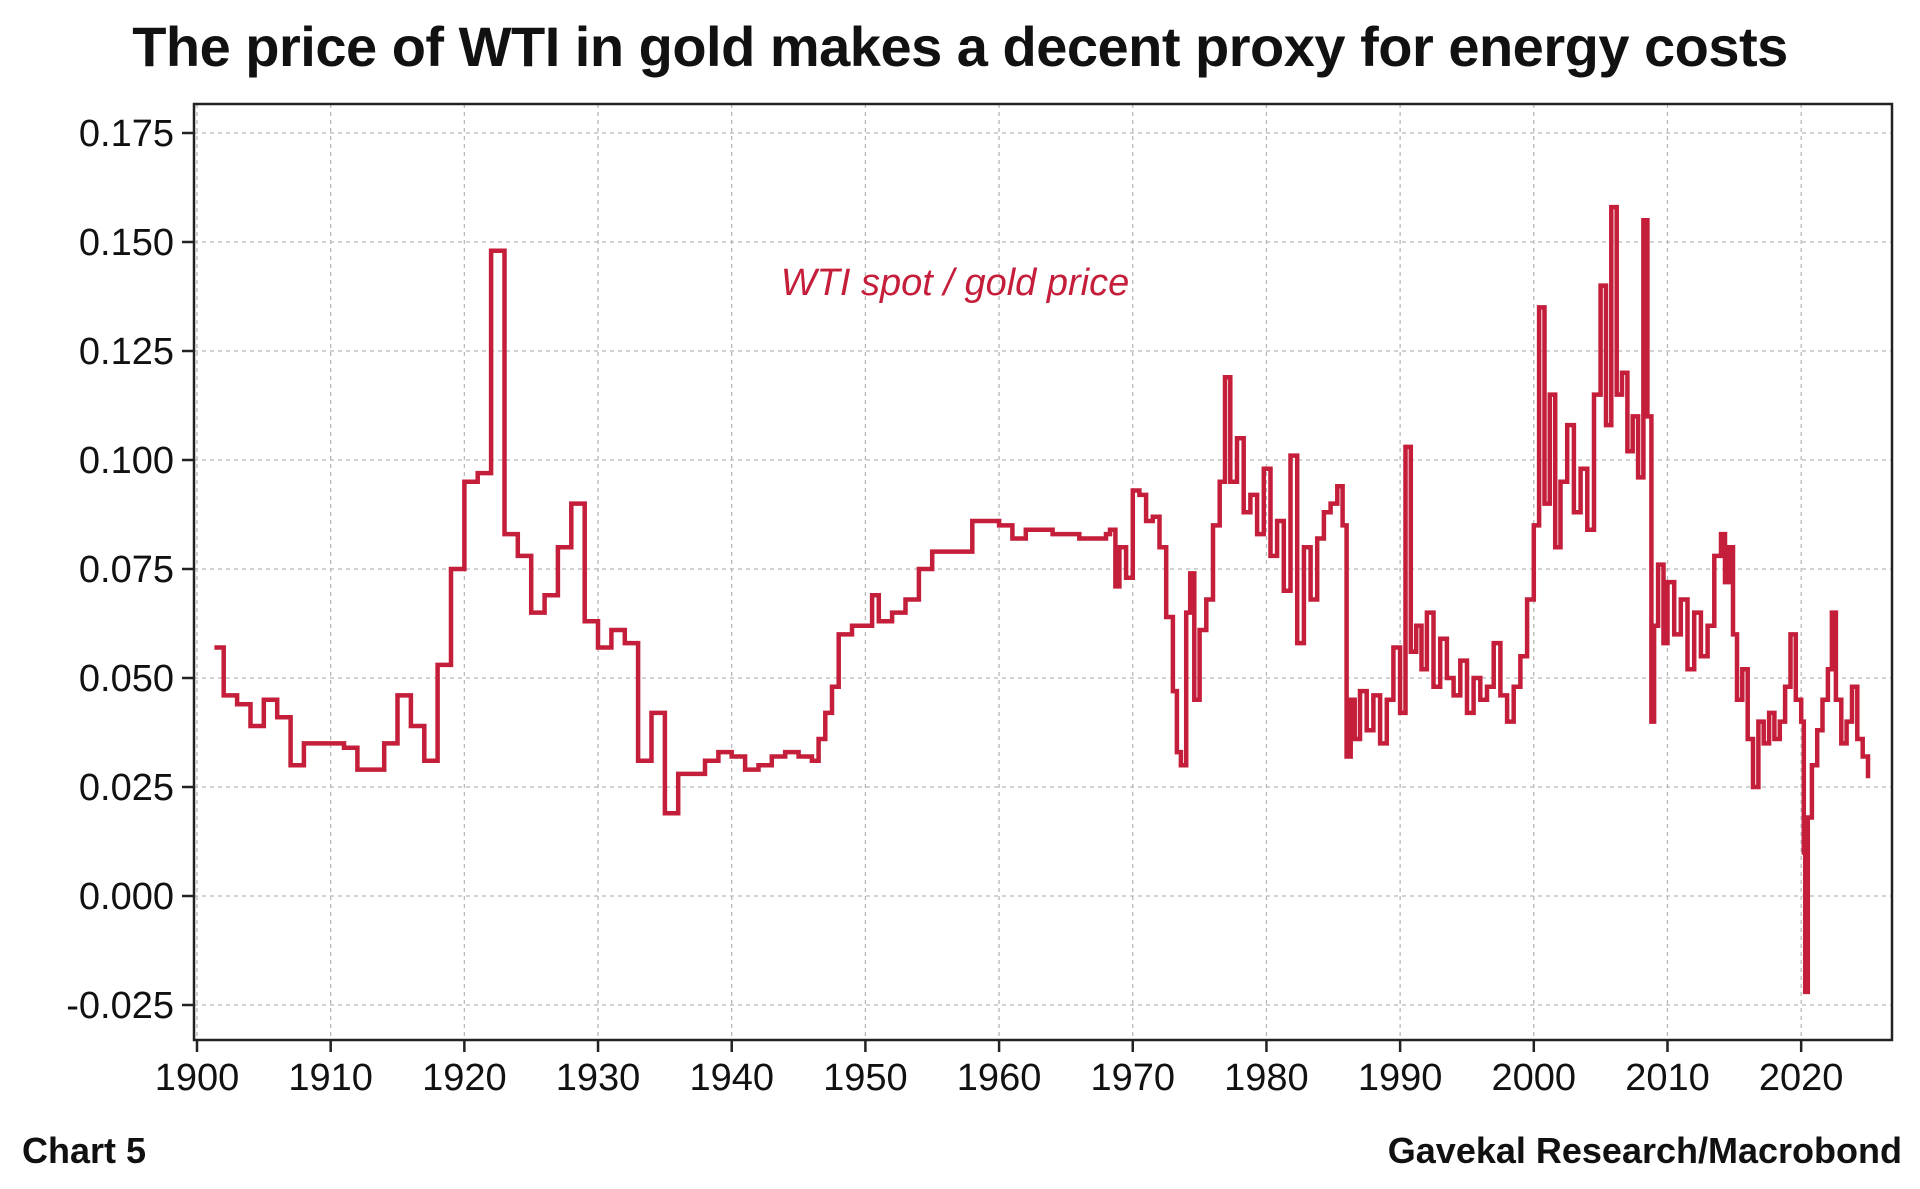 This screenshot has width=1920, height=1189. I want to click on y-tick-label: 0.100, so click(126, 461).